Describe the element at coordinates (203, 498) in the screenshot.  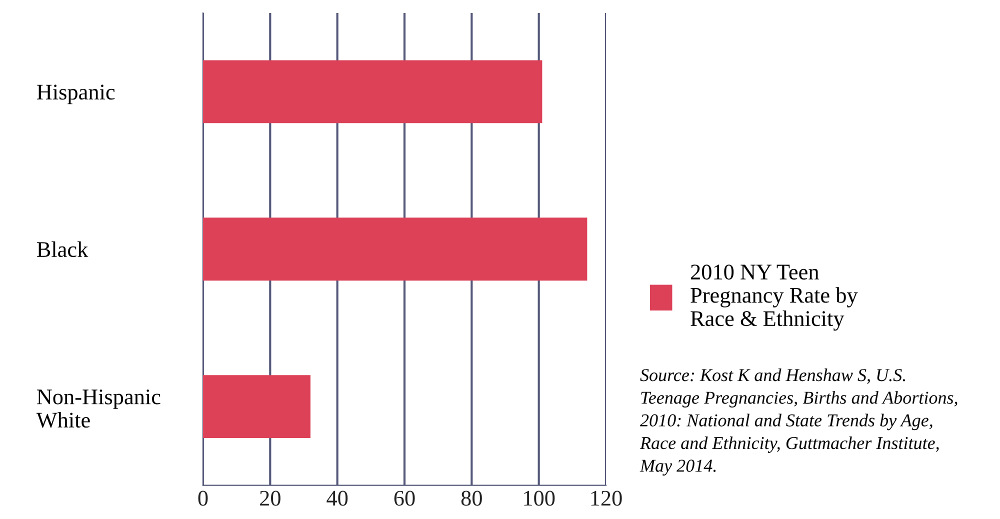
I see `x-tick-label: 0` at that location.